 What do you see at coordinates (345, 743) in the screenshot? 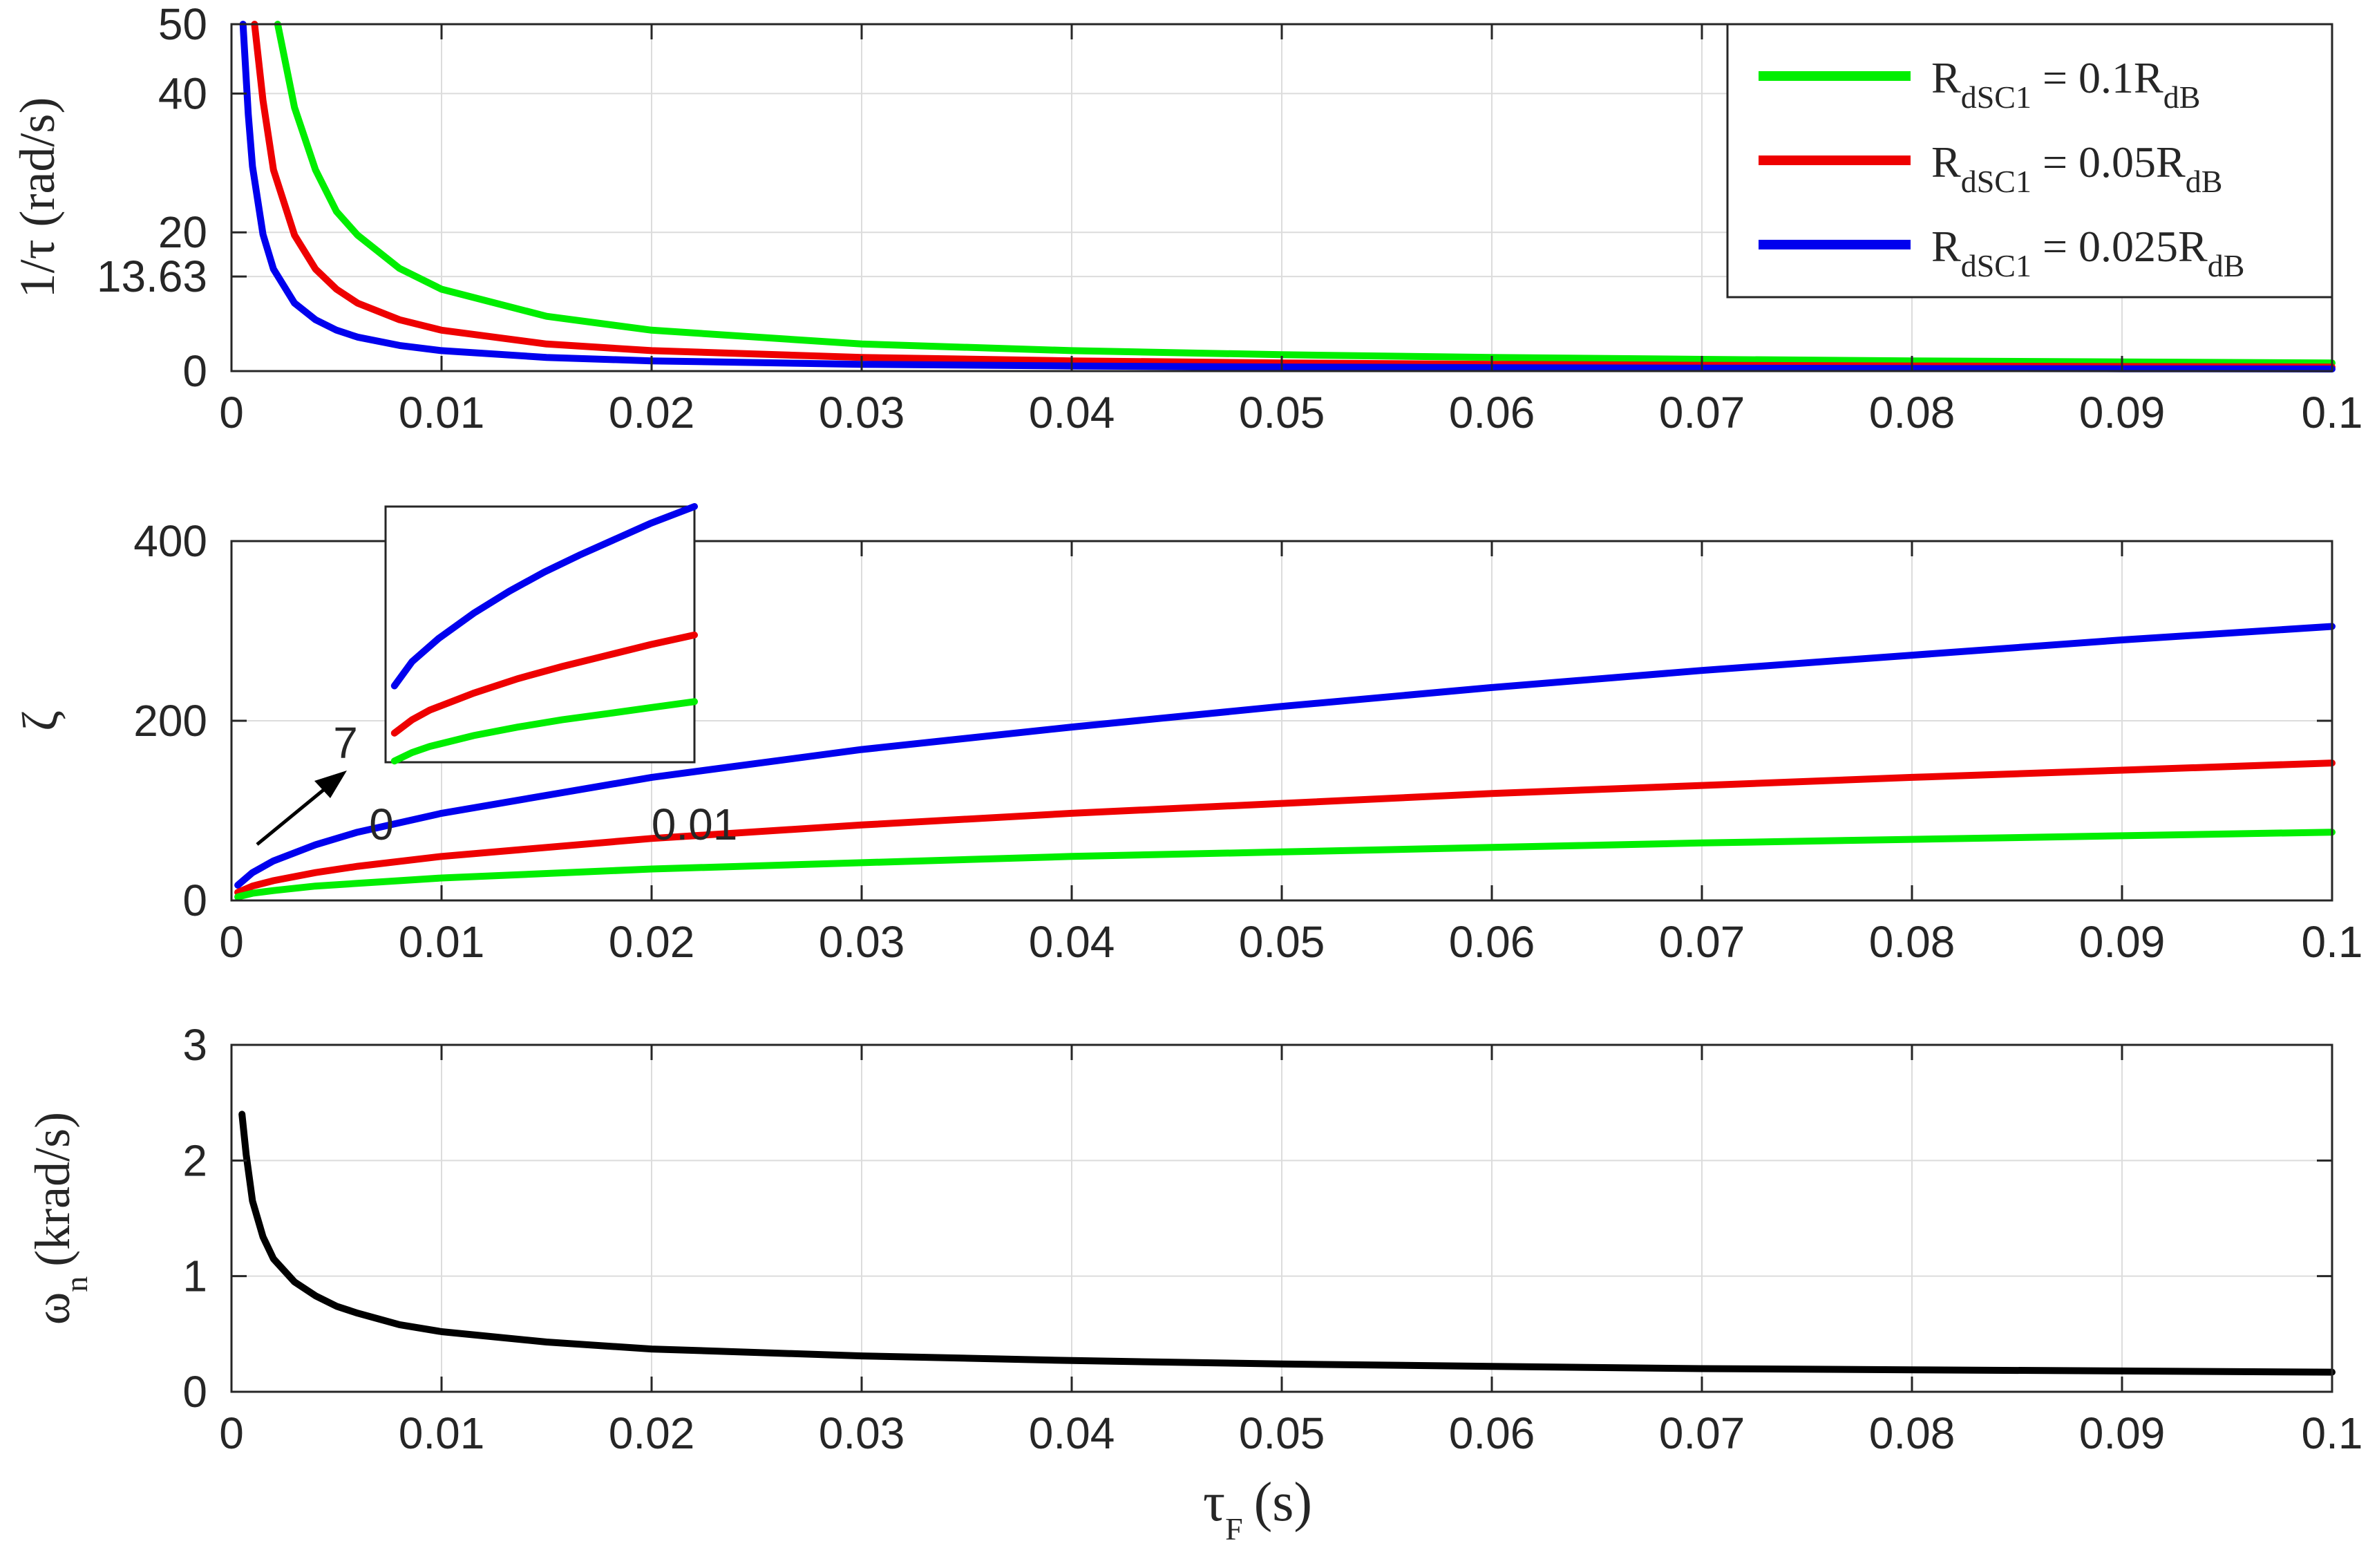
I see `inset-ytick-label: 7` at bounding box center [345, 743].